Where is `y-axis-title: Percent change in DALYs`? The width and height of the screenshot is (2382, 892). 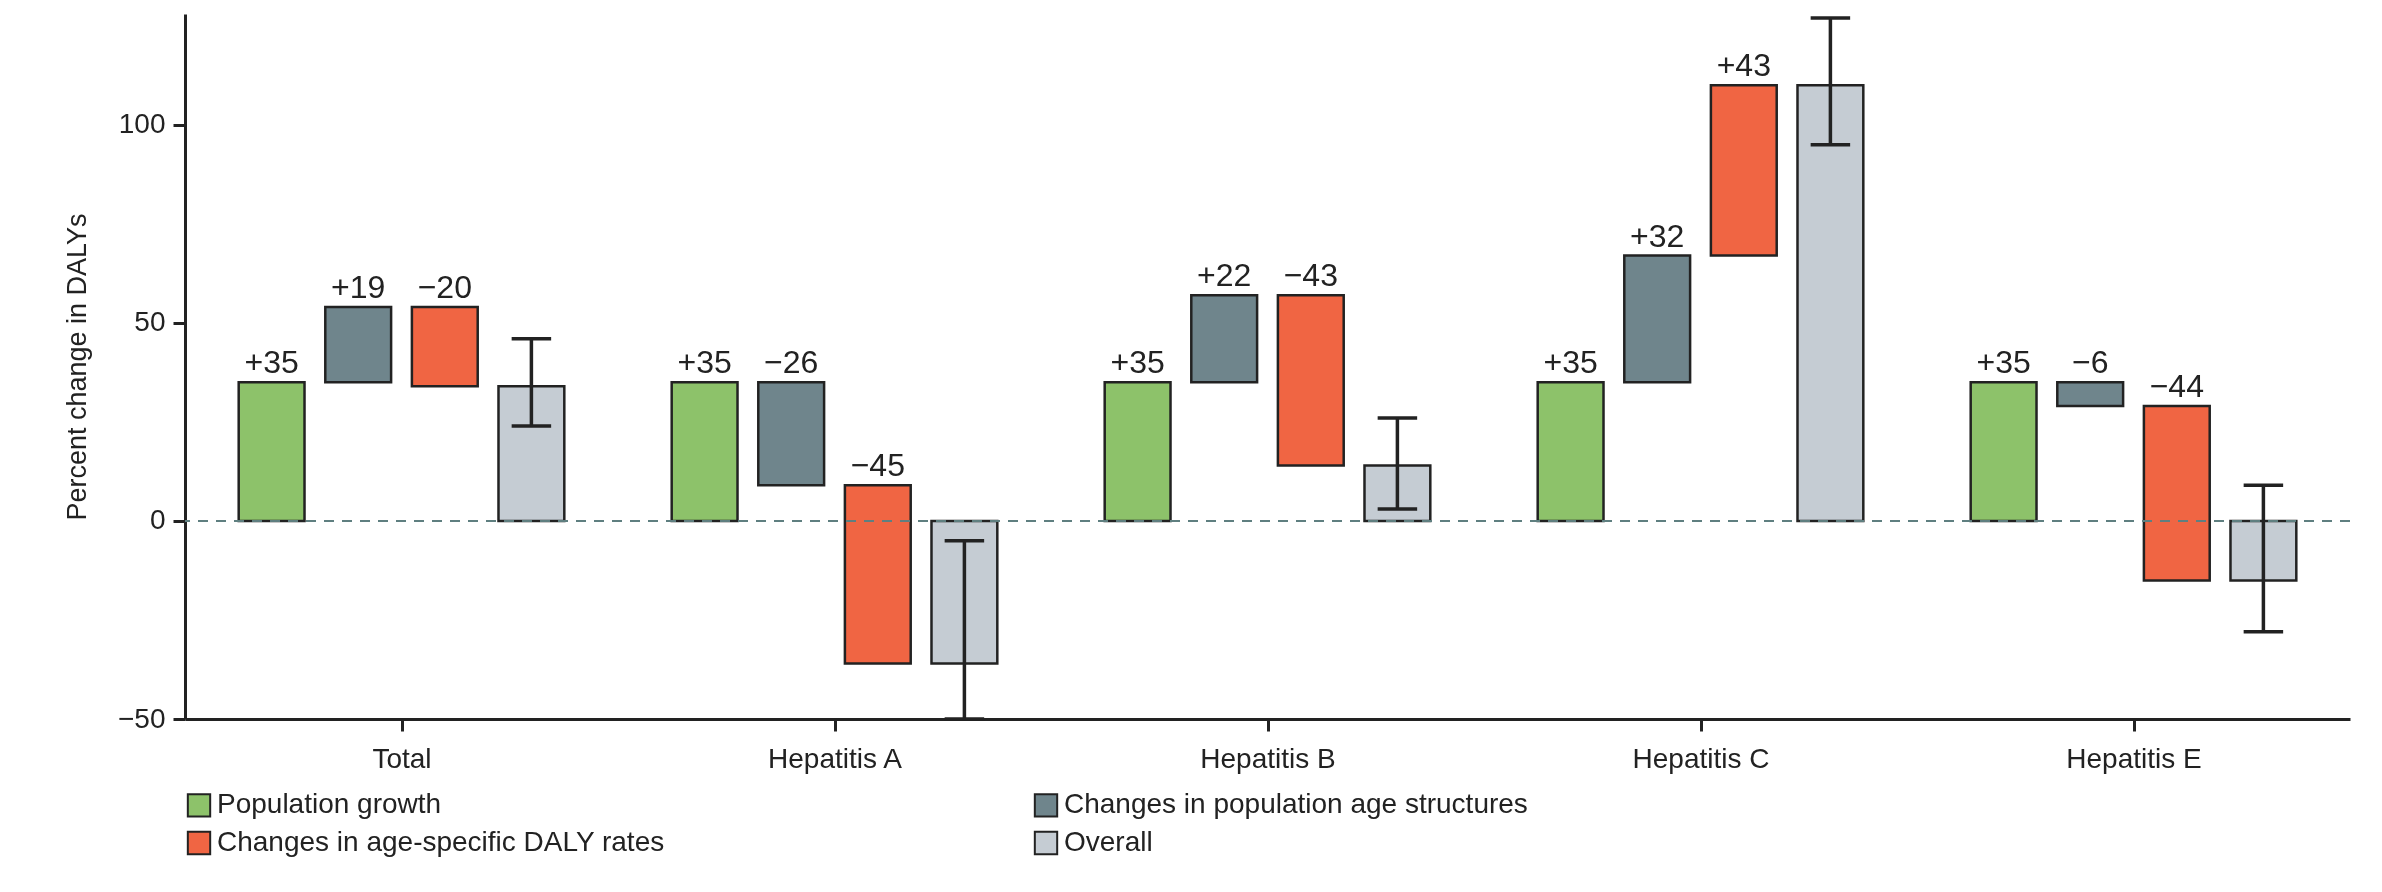 y-axis-title: Percent change in DALYs is located at coordinates (77, 367).